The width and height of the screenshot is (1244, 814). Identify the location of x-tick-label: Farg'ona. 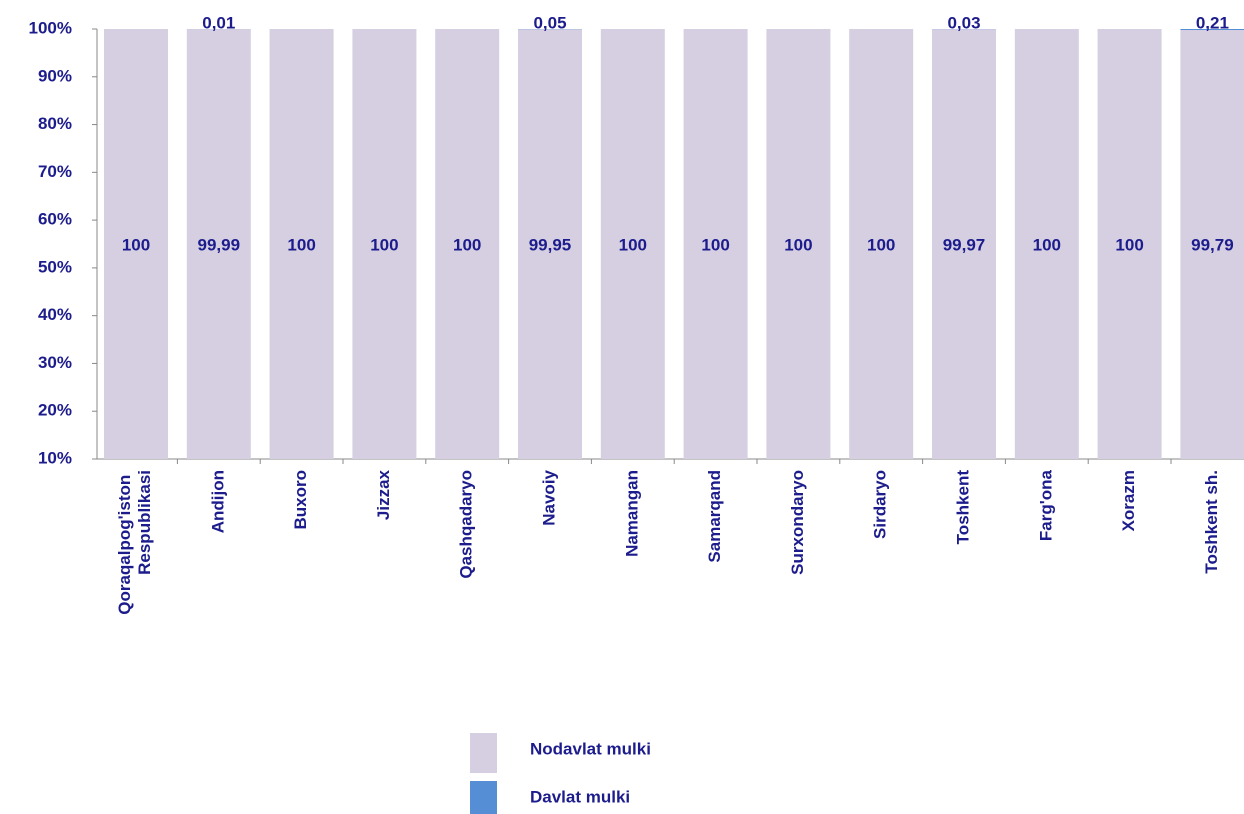
(1045, 505).